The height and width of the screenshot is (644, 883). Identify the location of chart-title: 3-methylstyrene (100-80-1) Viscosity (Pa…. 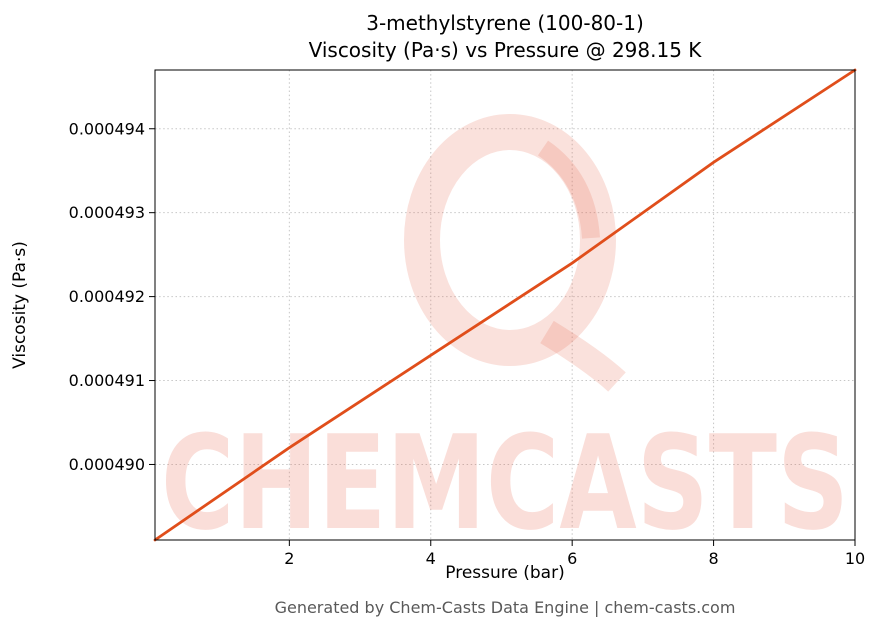
(505, 37).